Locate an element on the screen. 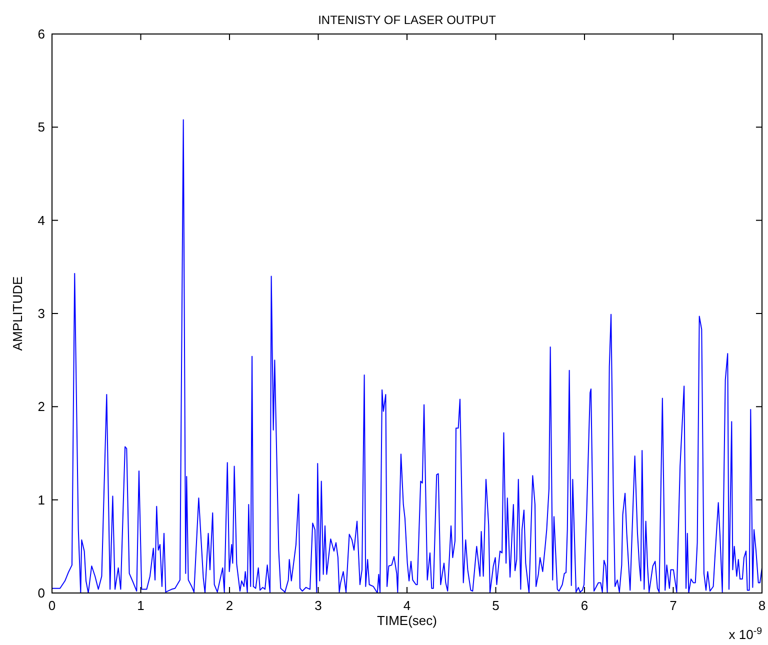 This screenshot has height=645, width=768. y-tick-label: 0 is located at coordinates (41, 593).